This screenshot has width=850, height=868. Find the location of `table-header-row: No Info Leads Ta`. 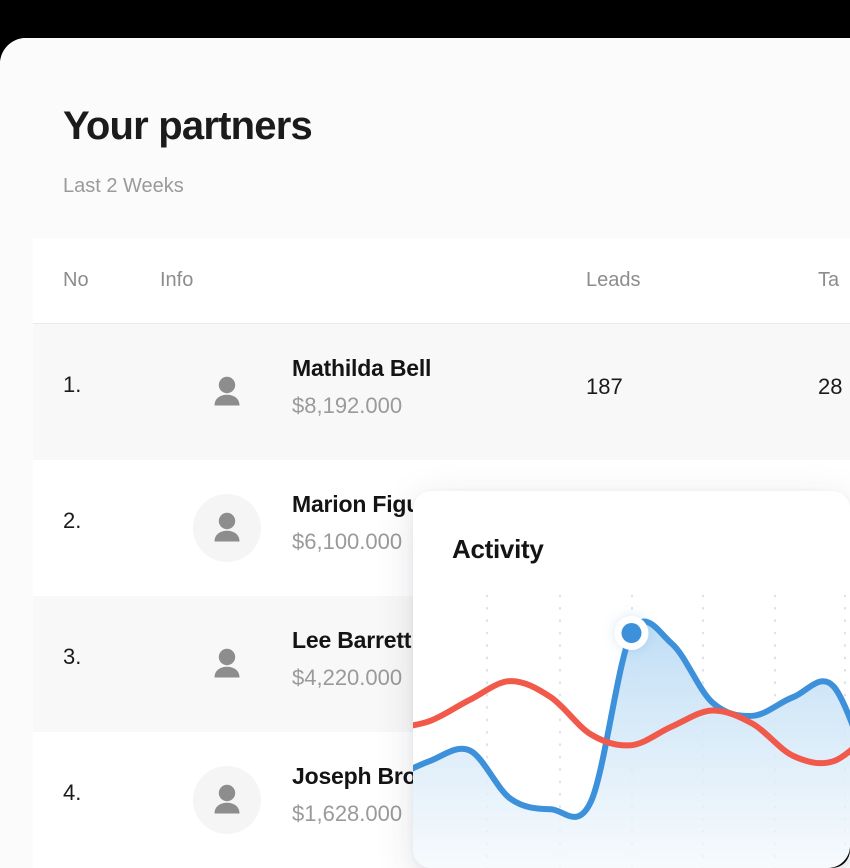

table-header-row: No Info Leads Ta is located at coordinates (441, 281).